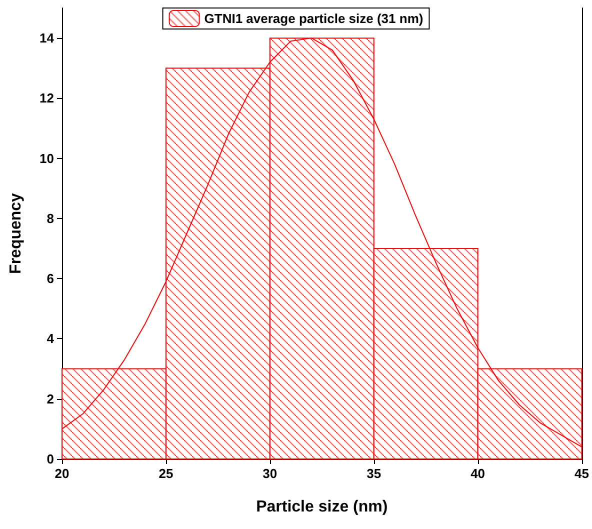  What do you see at coordinates (50, 398) in the screenshot?
I see `y-tick-label: 2` at bounding box center [50, 398].